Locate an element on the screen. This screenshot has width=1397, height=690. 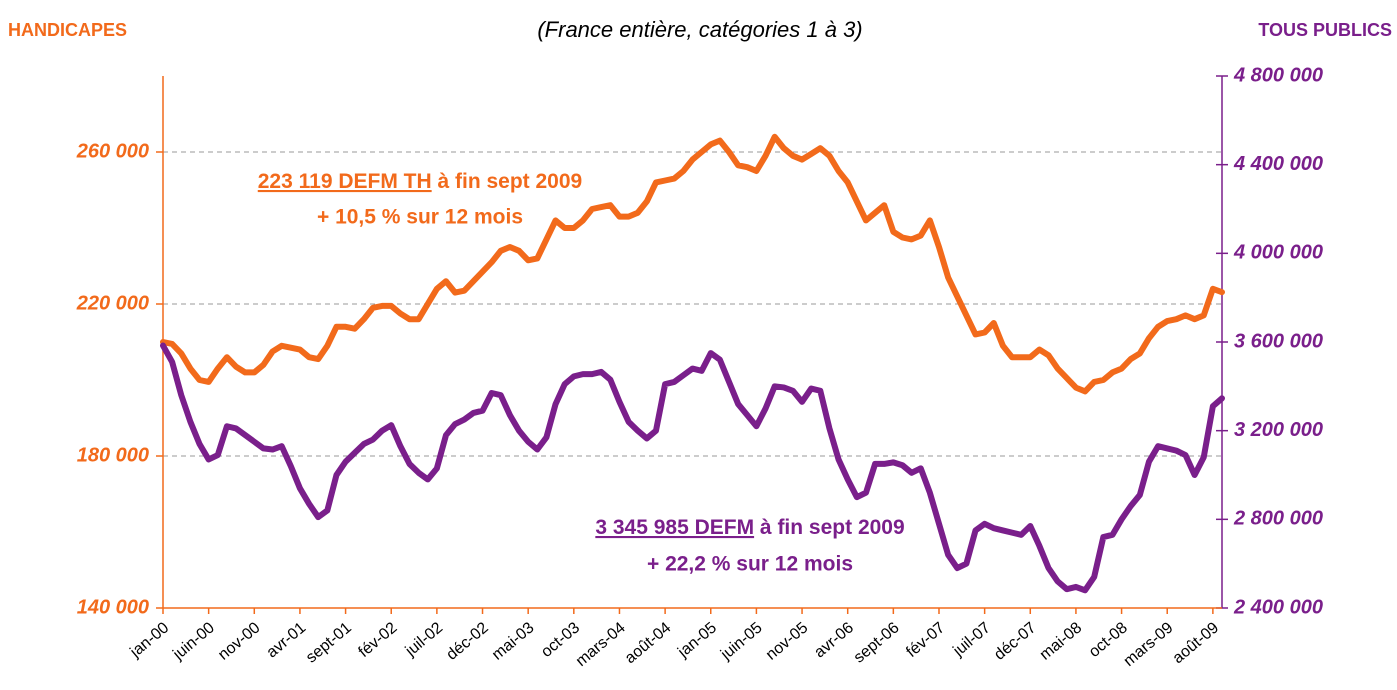
x-tick-label: mars-09 is located at coordinates (1149, 644).